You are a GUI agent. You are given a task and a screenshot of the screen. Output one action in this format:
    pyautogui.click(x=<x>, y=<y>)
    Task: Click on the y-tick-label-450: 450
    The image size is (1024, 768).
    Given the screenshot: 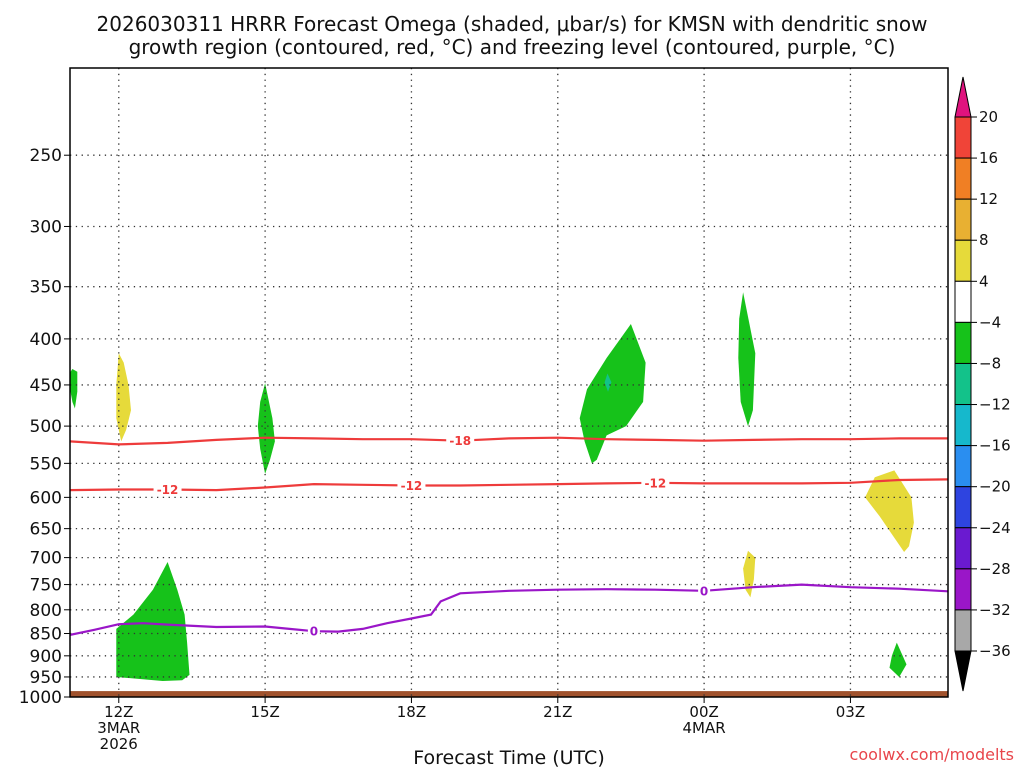 What is the action you would take?
    pyautogui.click(x=46, y=386)
    